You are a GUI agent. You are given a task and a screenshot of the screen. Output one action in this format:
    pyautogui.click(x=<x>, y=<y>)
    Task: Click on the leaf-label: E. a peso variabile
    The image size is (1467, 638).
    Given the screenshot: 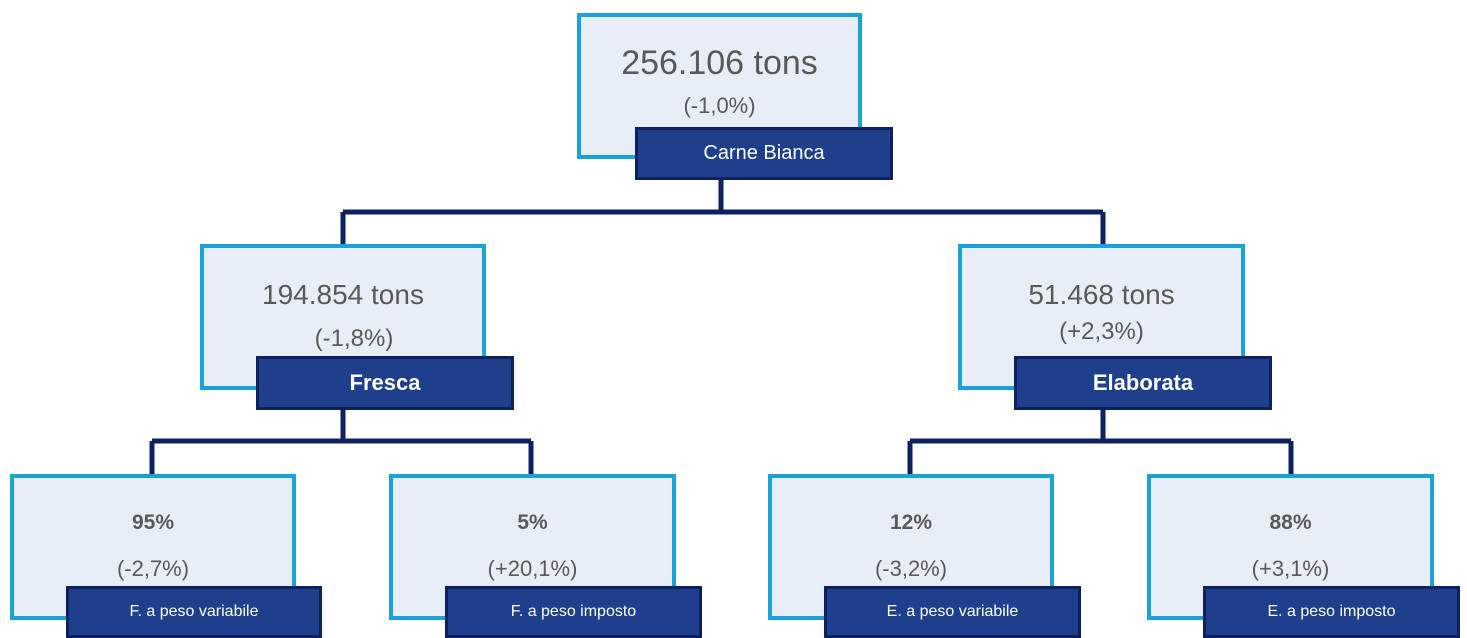 What is the action you would take?
    pyautogui.click(x=952, y=612)
    